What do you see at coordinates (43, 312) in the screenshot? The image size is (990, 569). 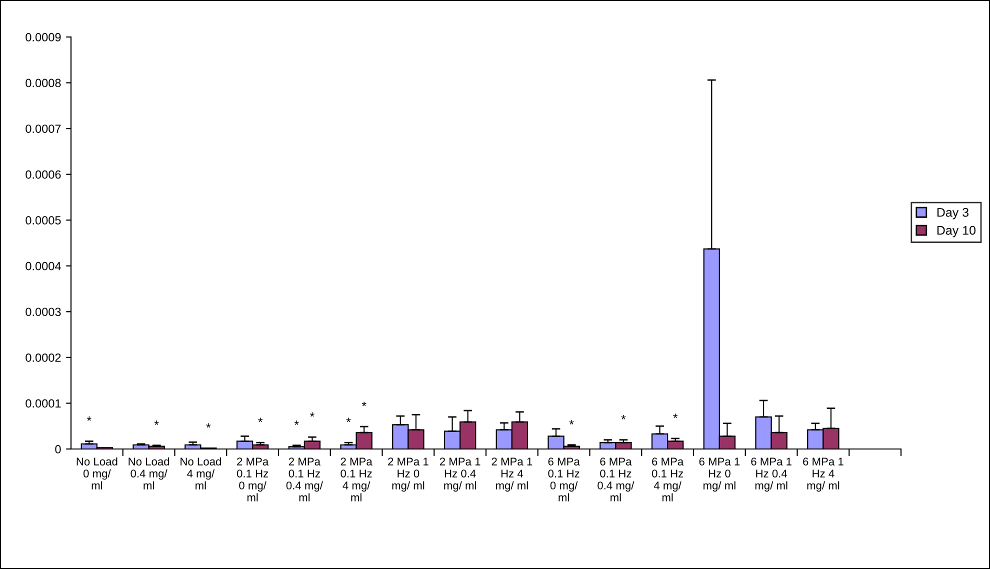 I see `y-tick-label: 0.0003` at bounding box center [43, 312].